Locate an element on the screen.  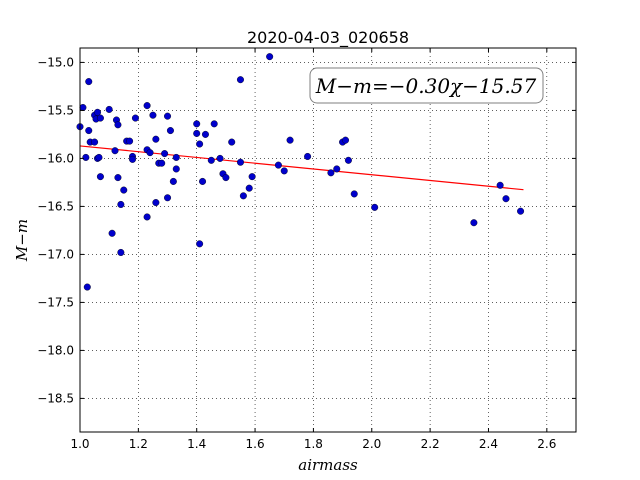
fit-equation-annotation: M−m=−0.30χ−15.57 is located at coordinates (426, 86).